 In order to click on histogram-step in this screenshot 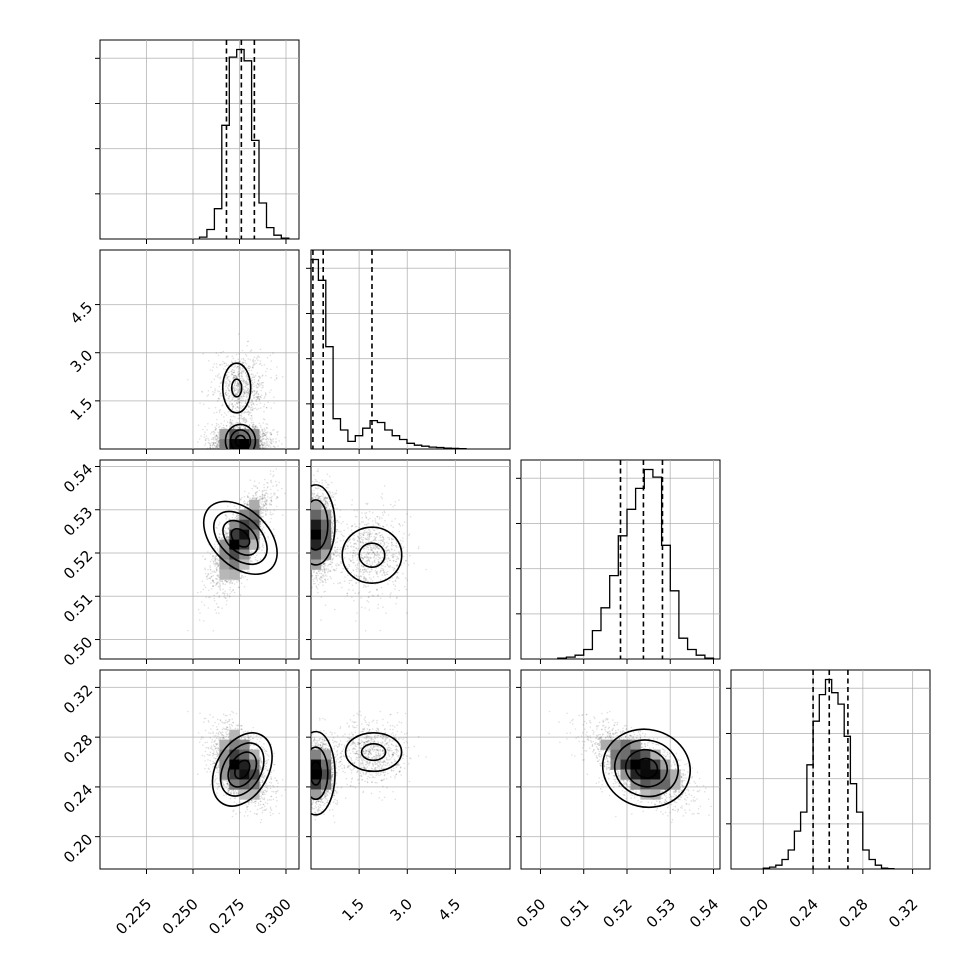, I will do `click(636, 563)`.